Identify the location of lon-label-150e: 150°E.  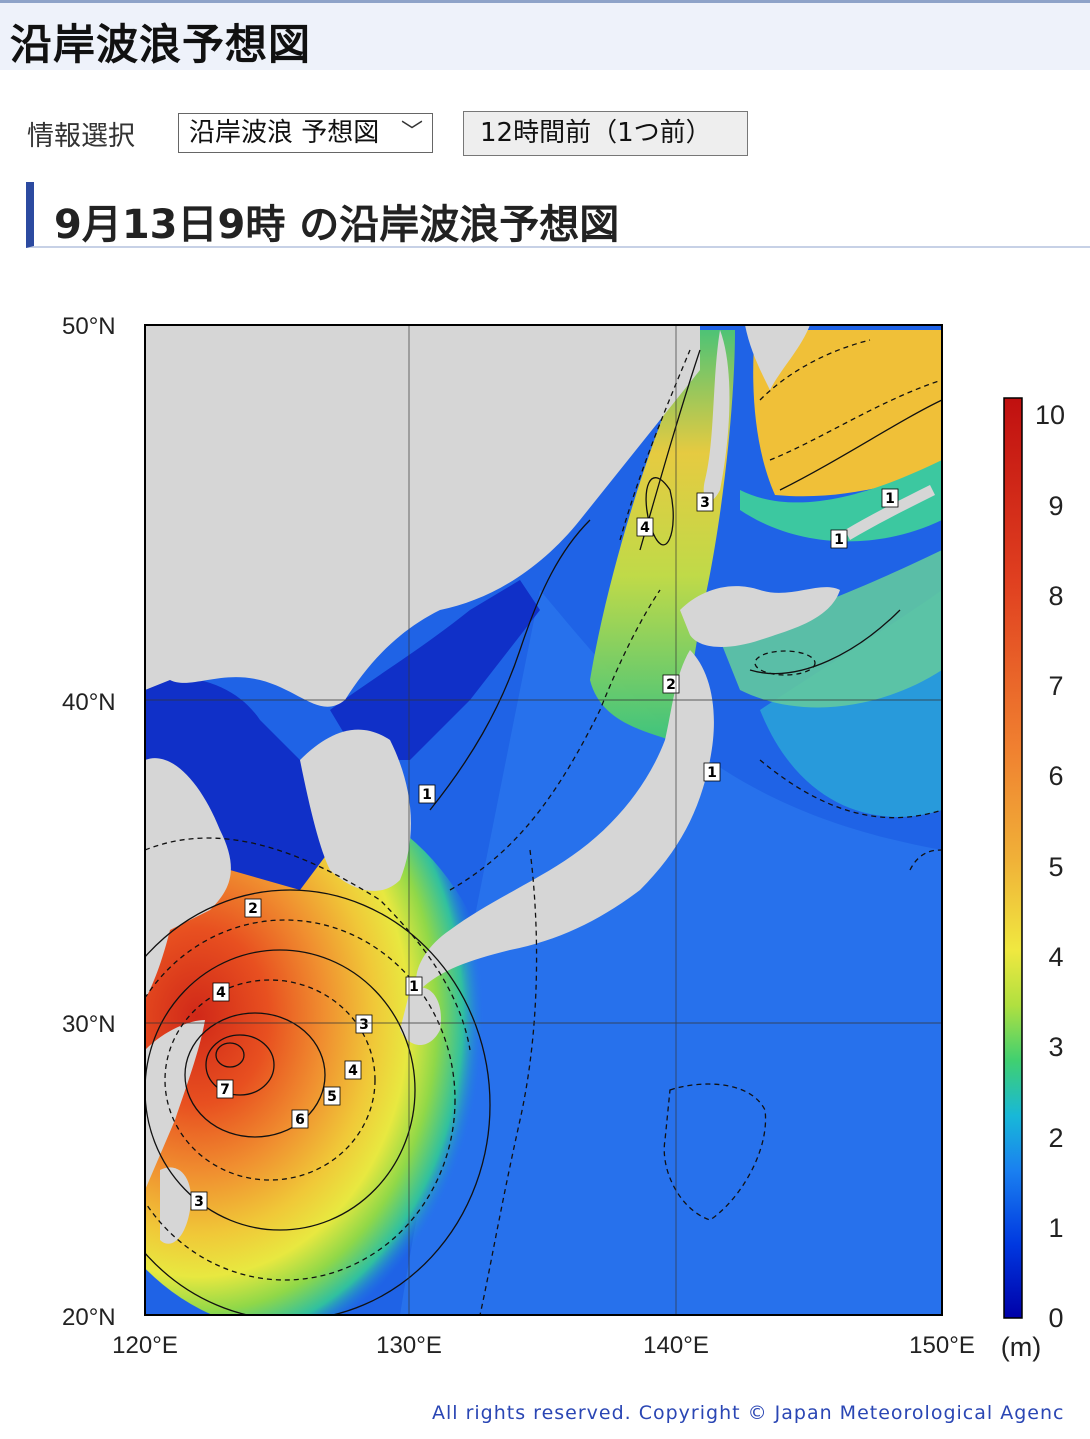
(942, 1345).